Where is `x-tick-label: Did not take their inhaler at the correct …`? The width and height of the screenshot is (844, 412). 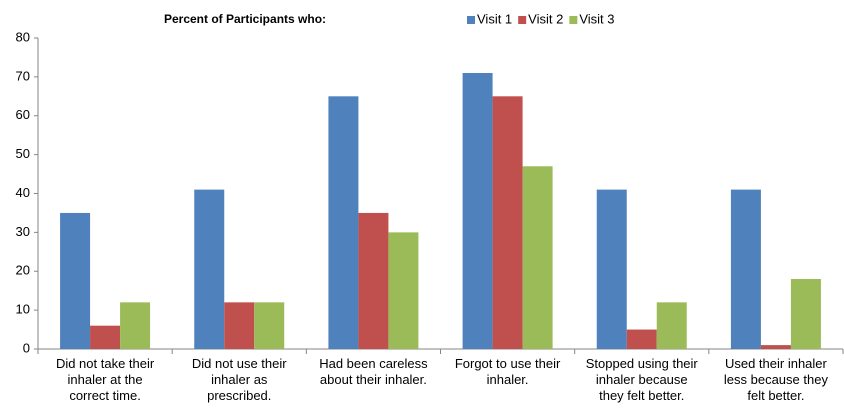 x-tick-label: Did not take their inhaler at the correct … is located at coordinates (105, 379).